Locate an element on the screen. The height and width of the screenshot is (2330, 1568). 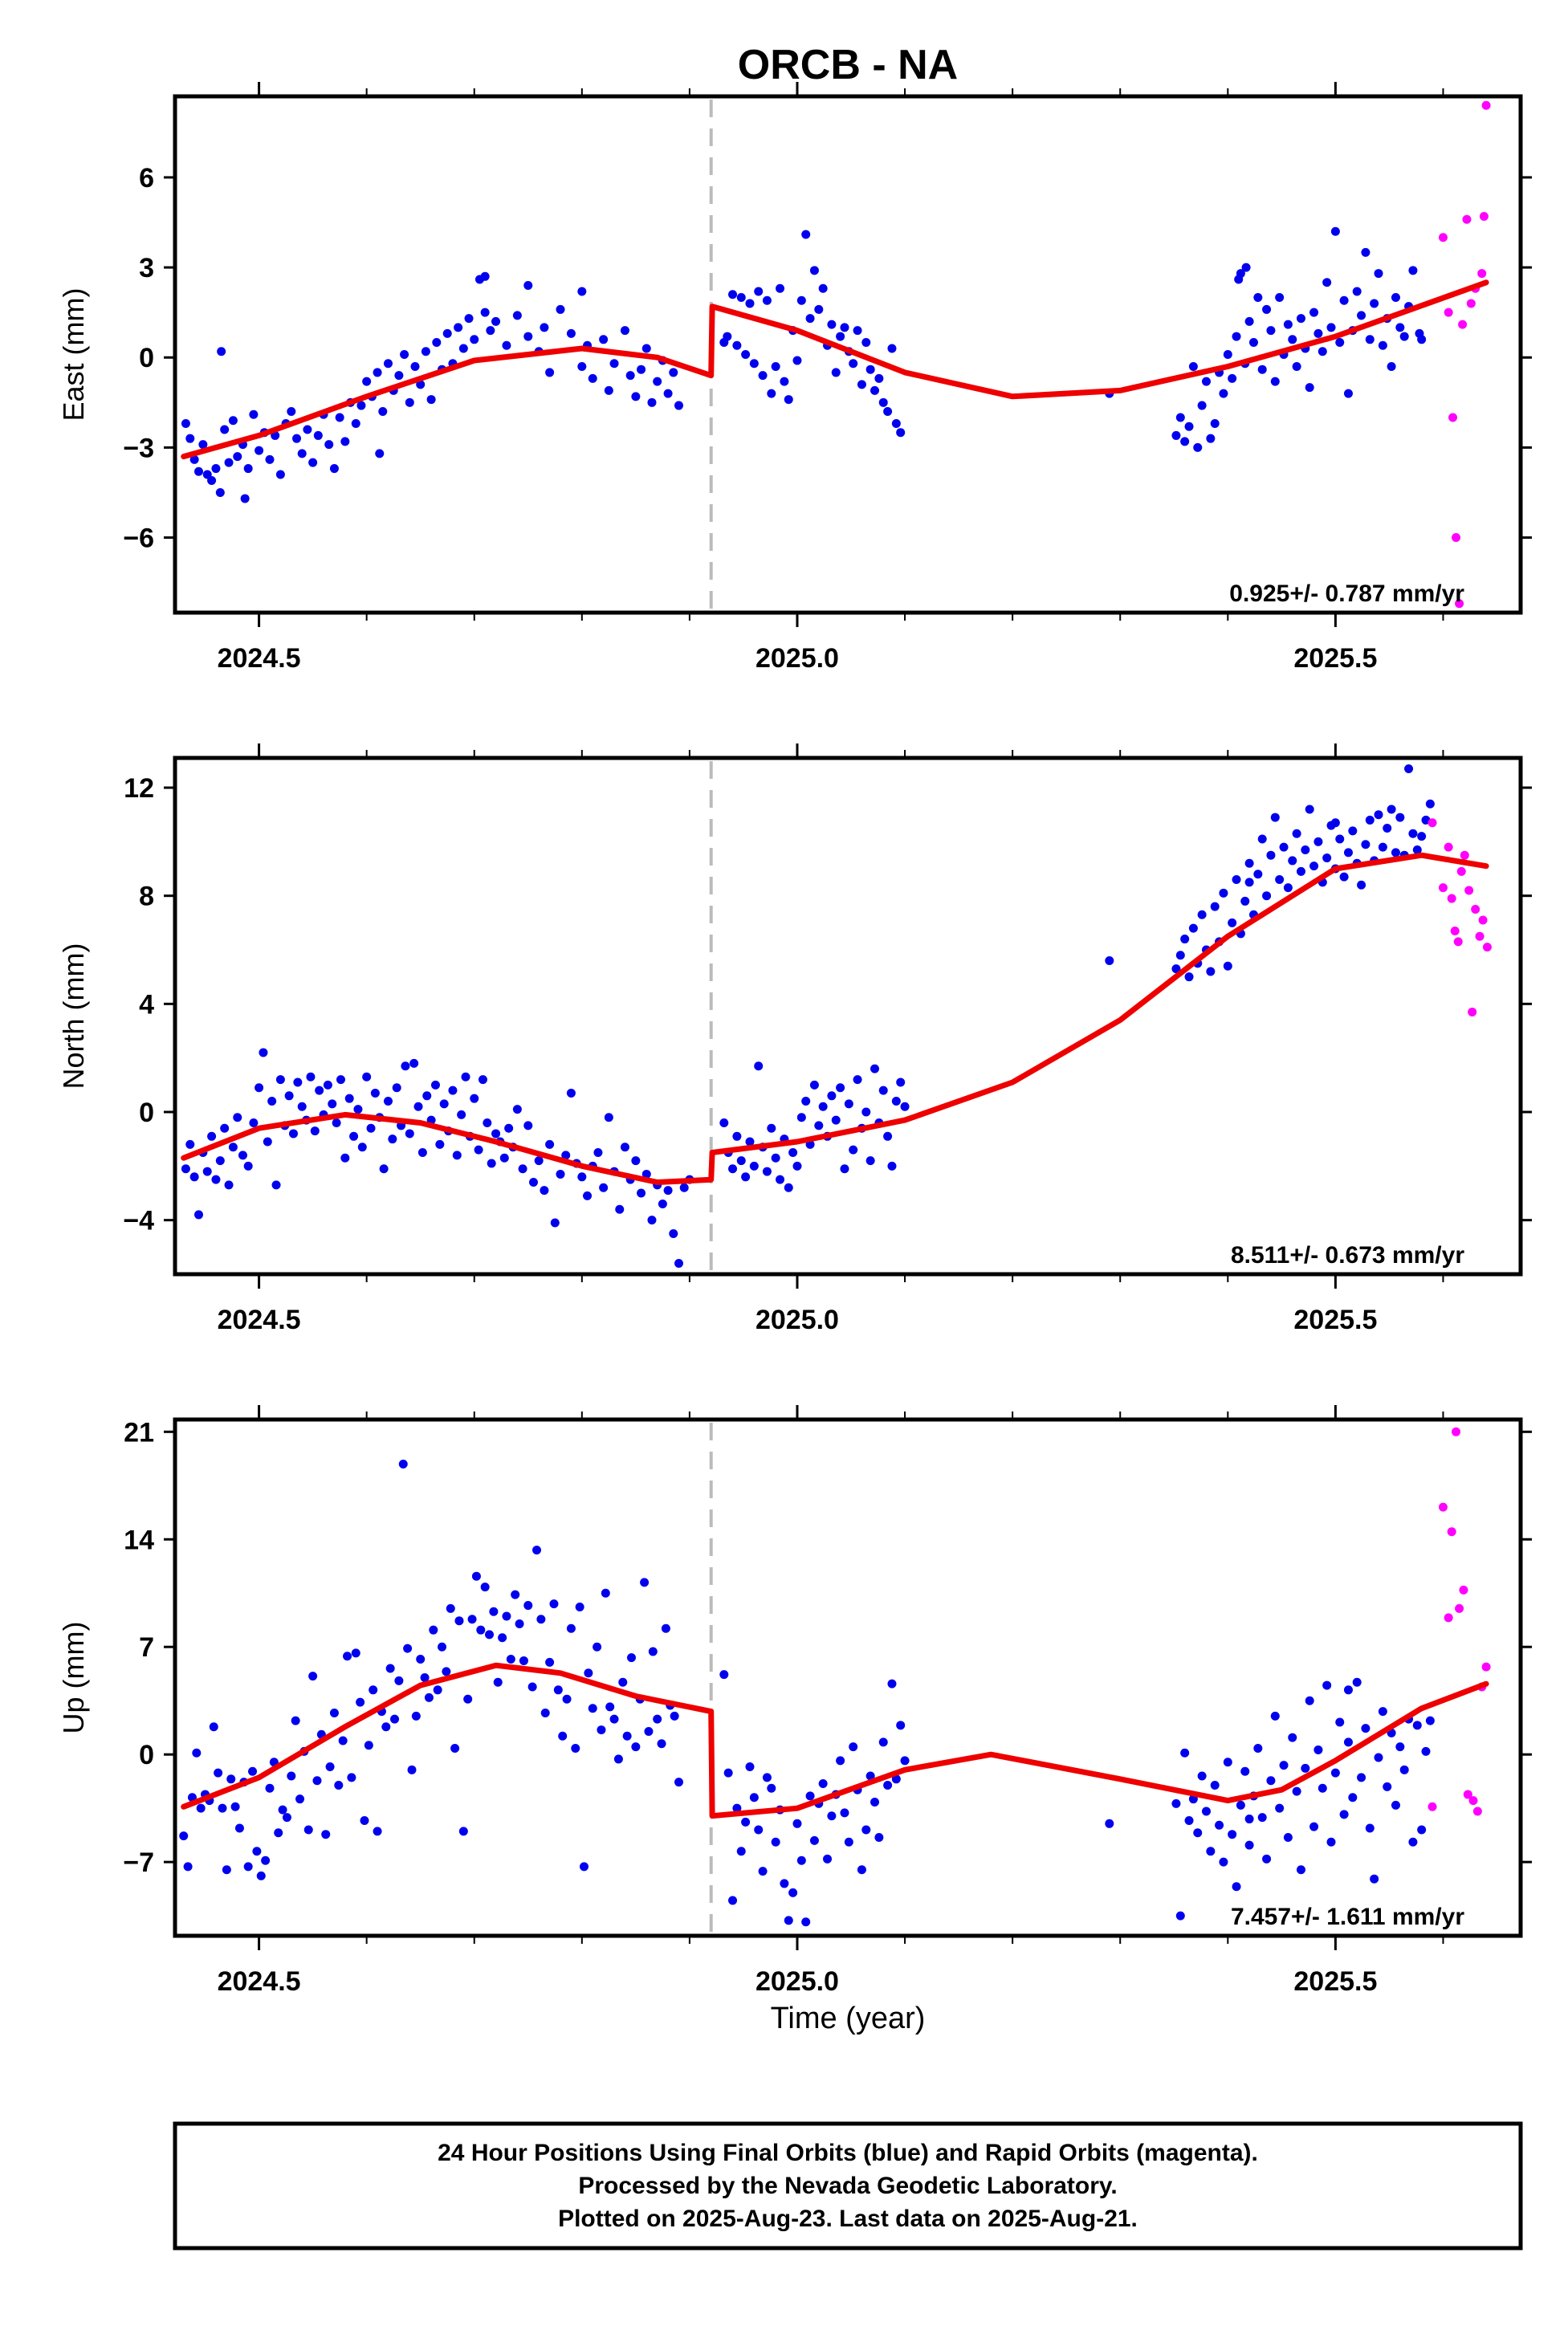
up-y-tick-label: 14 is located at coordinates (139, 1540).